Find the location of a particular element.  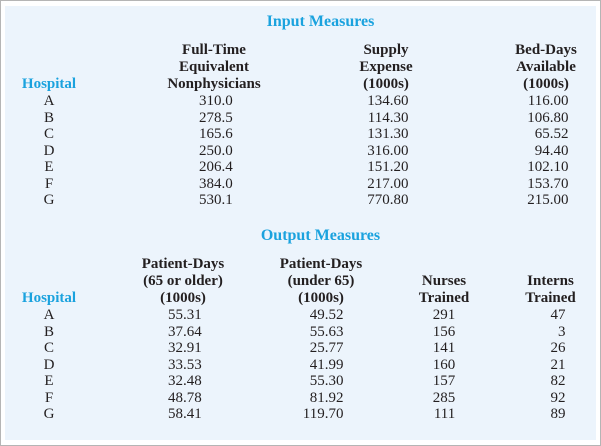

value: 111 is located at coordinates (444, 414).